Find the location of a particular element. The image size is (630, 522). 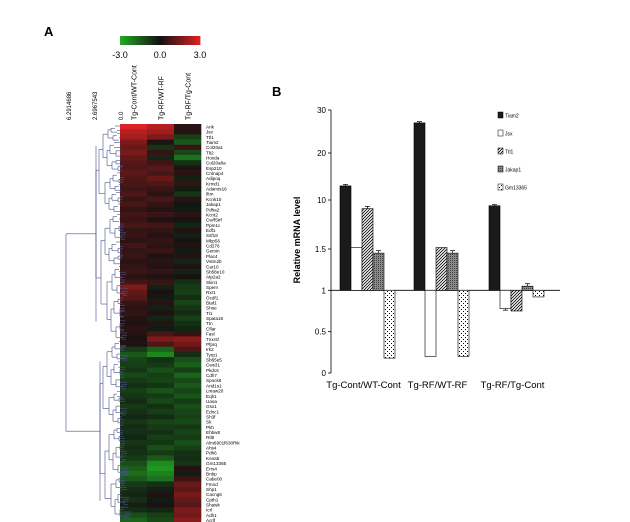

colorbar-tick-label: -3.0 is located at coordinates (120, 55).